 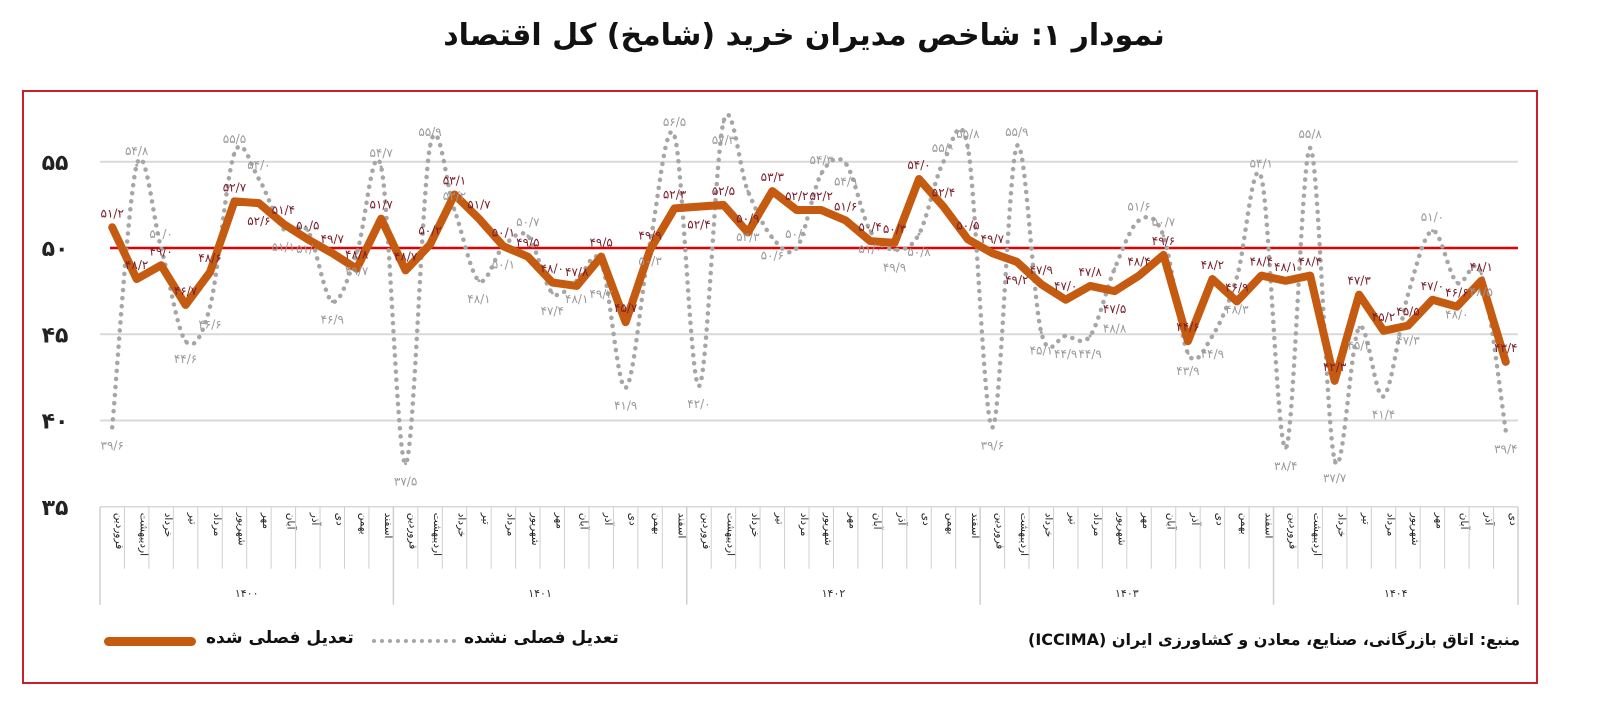 What do you see at coordinates (755, 525) in the screenshot?
I see `x-tick-label-month: خرداد` at bounding box center [755, 525].